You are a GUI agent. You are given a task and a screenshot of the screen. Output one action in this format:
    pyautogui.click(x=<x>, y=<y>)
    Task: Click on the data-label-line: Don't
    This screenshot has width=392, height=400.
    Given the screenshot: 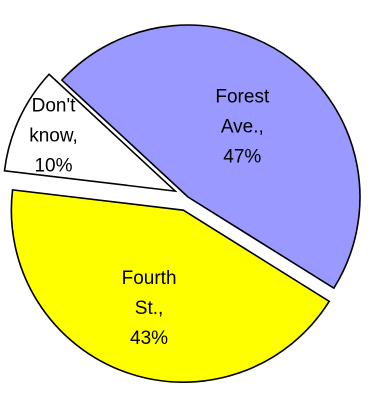 What is the action you would take?
    pyautogui.click(x=54, y=106)
    